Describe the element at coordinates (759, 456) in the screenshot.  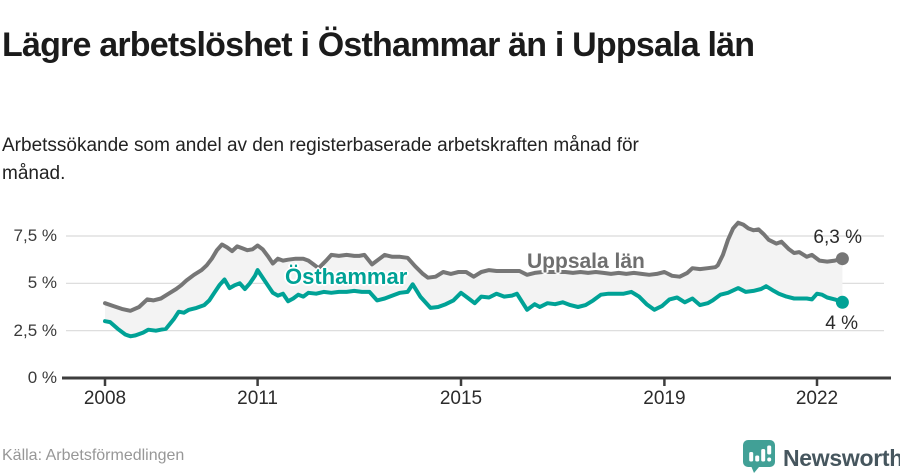
I see `newsworthy-bubble-barchart-icon` at that location.